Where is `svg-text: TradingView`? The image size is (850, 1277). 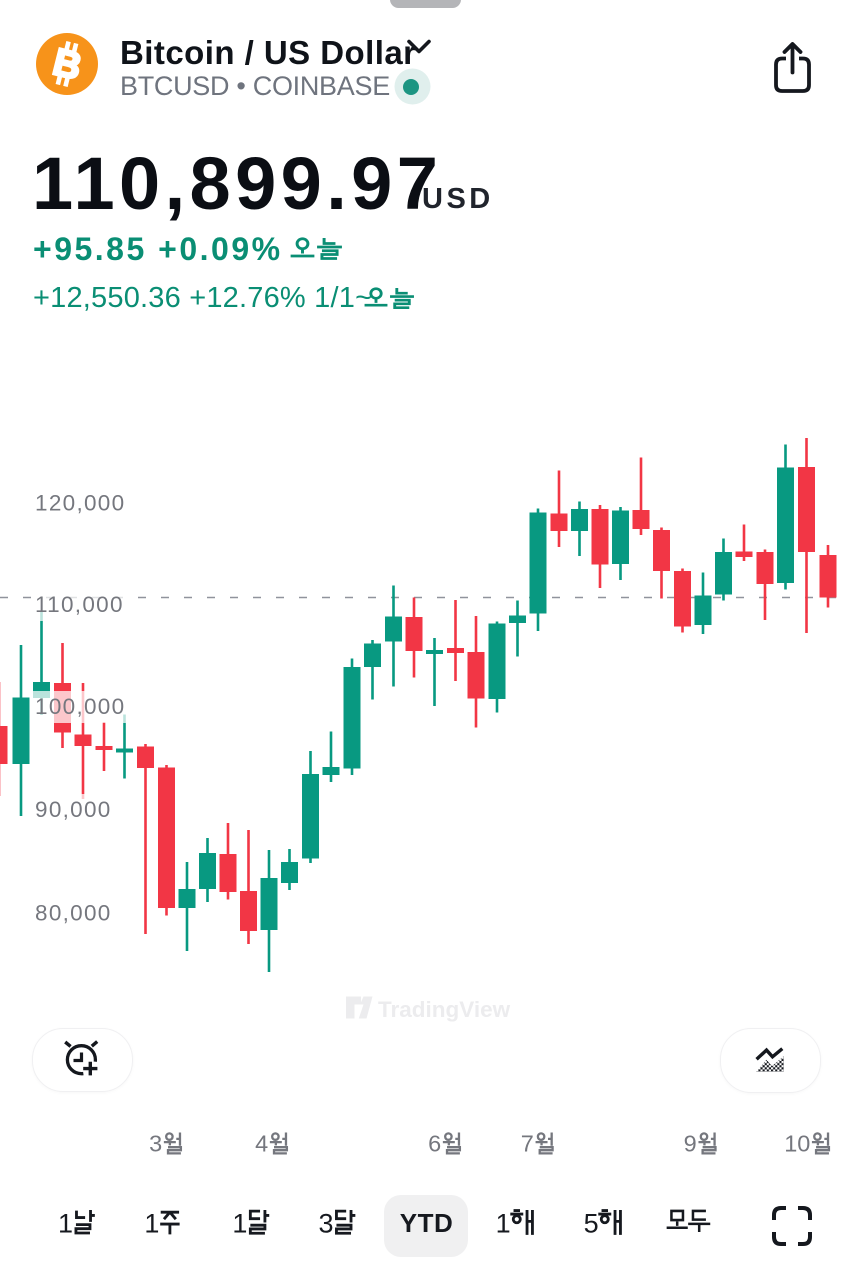 svg-text: TradingView is located at coordinates (444, 1009).